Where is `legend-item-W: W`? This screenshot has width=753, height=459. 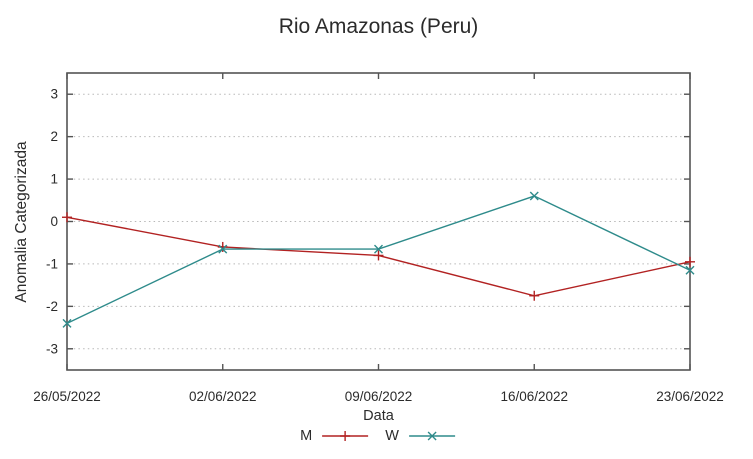
legend-item-W: W is located at coordinates (420, 436).